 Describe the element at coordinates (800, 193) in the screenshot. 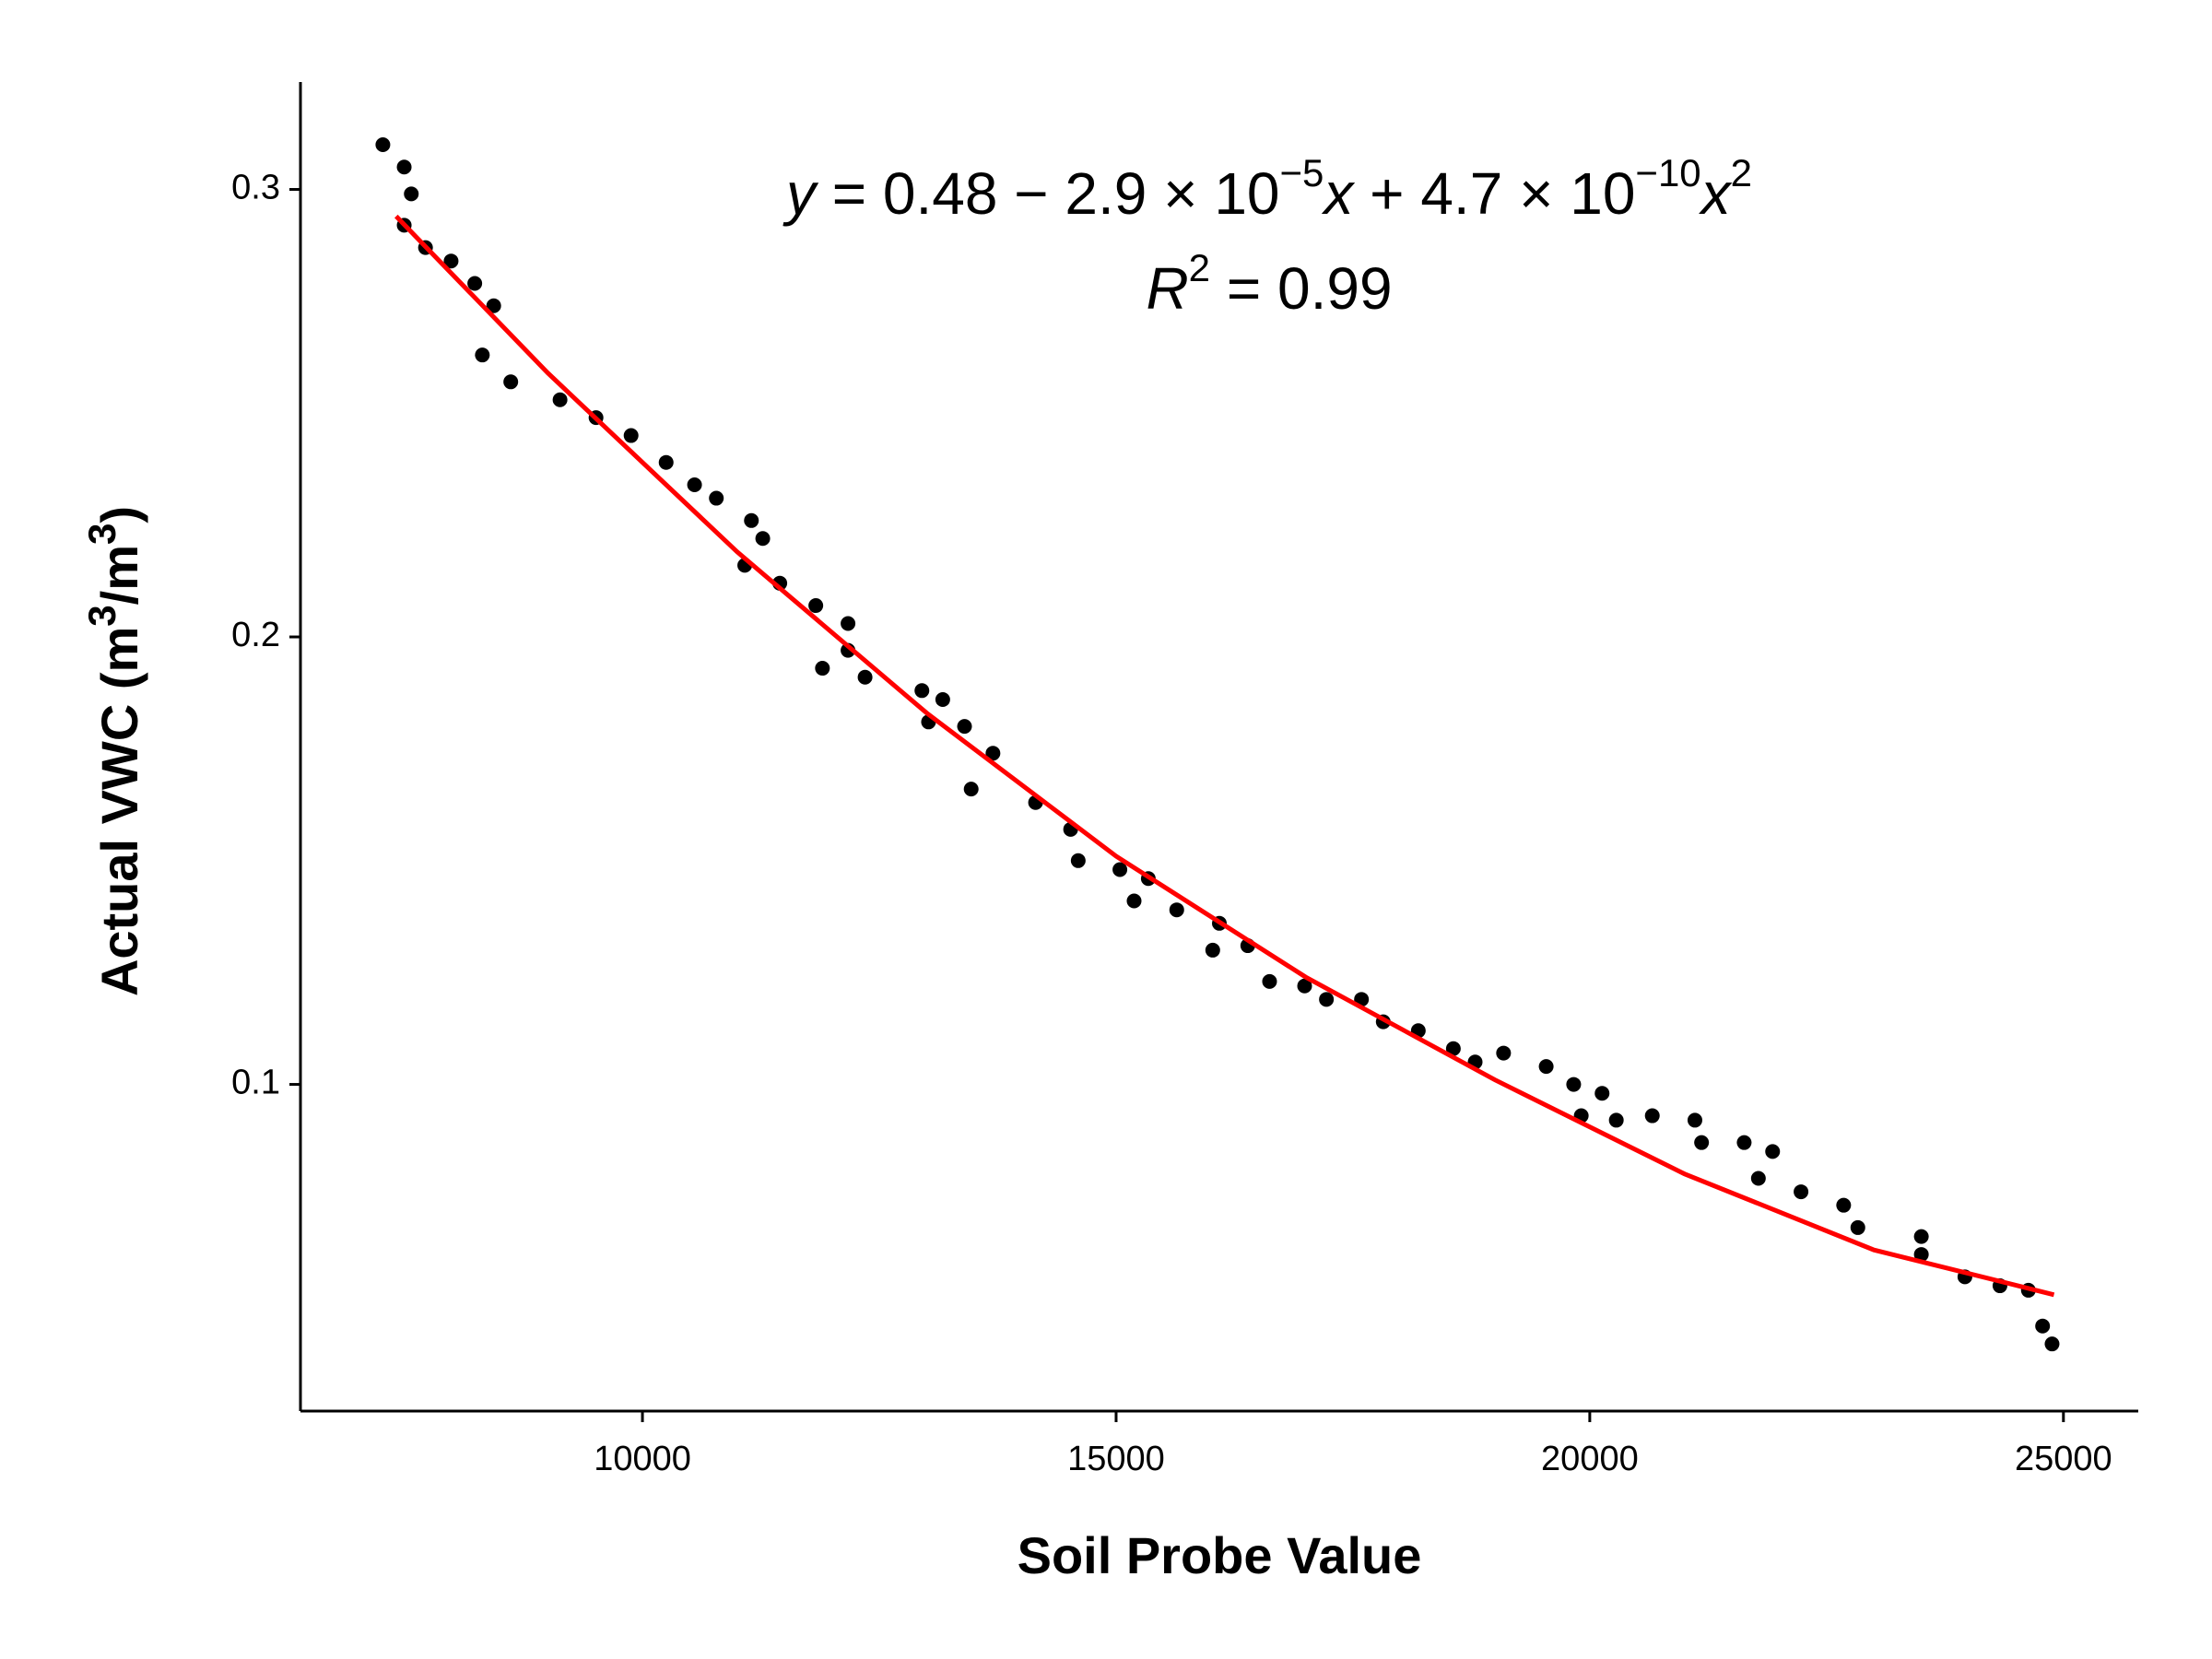

I see `equation-part: y` at that location.